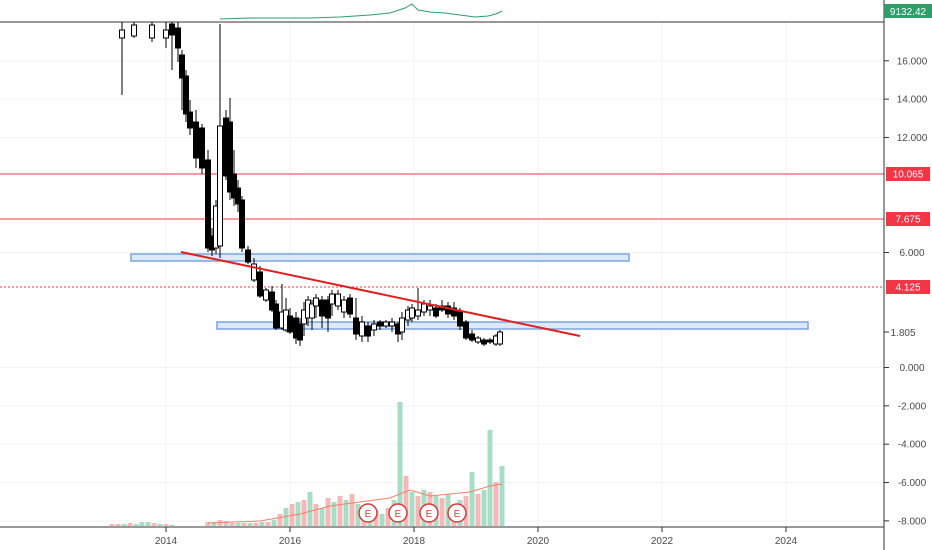  Describe the element at coordinates (912, 61) in the screenshot. I see `price-tick-label: 16.000` at that location.